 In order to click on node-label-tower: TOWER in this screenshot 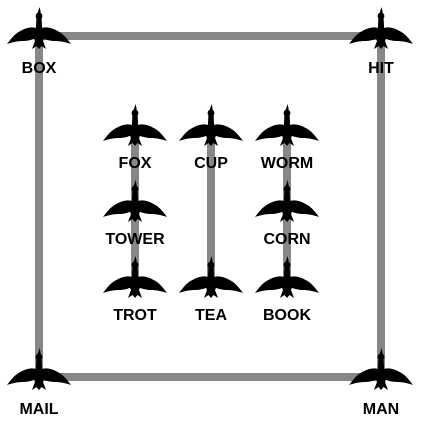, I will do `click(135, 239)`.